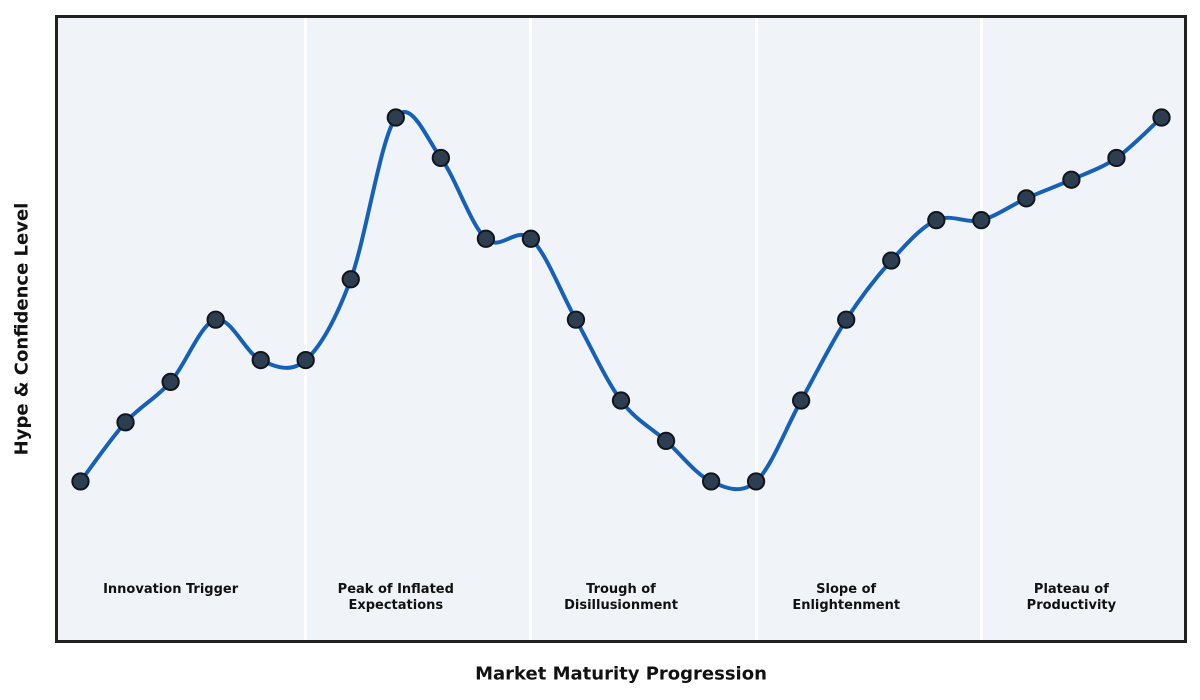 Image resolution: width=1200 pixels, height=700 pixels. What do you see at coordinates (22, 329) in the screenshot?
I see `y-axis-label: Hype & Confidence Level` at bounding box center [22, 329].